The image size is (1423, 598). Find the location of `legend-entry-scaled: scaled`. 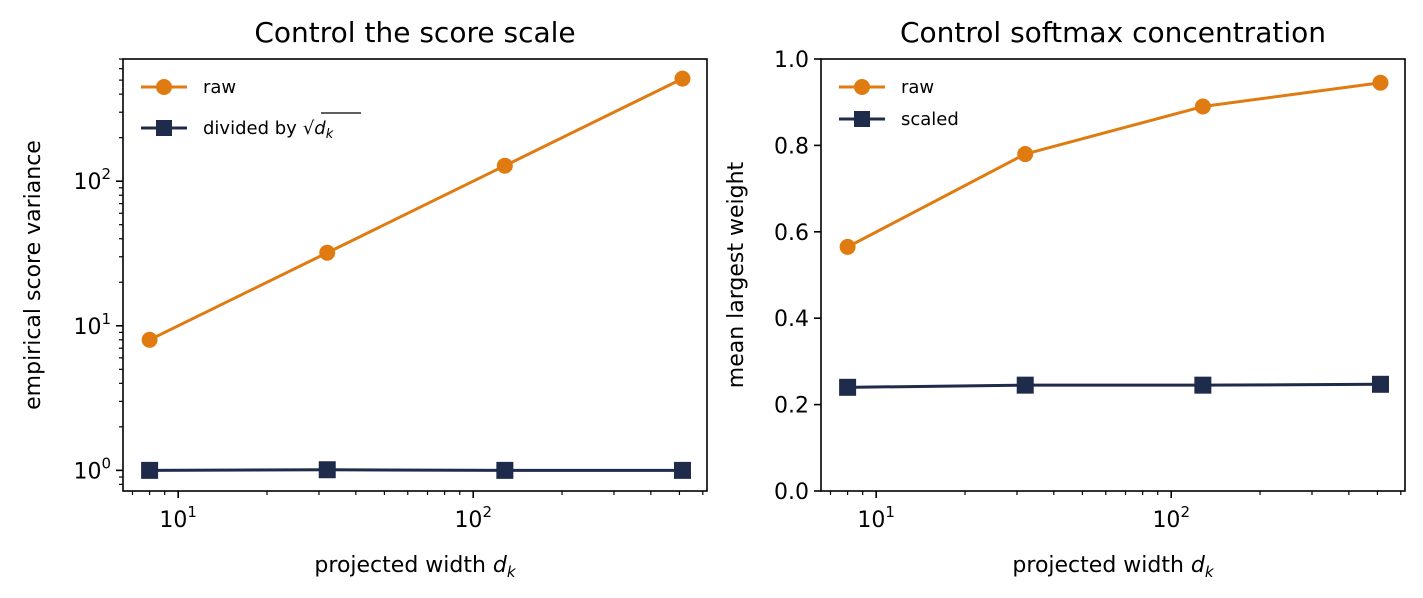

legend-entry-scaled: scaled is located at coordinates (899, 119).